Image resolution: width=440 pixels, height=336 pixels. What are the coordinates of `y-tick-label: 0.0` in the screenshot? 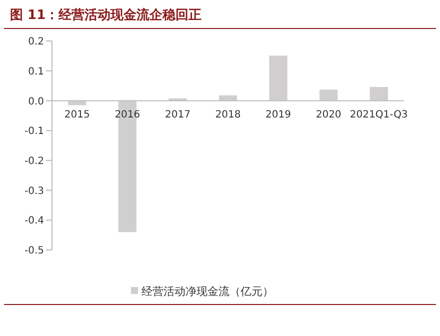 It's located at (36, 102).